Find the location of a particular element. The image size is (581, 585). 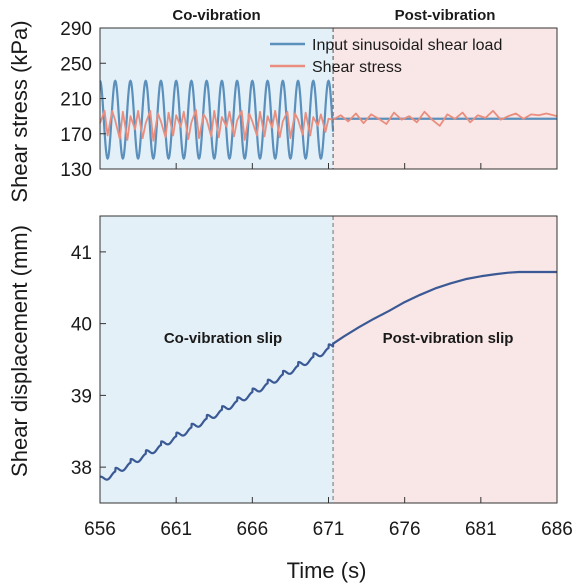

time-axis-title: Time (s) is located at coordinates (327, 570).